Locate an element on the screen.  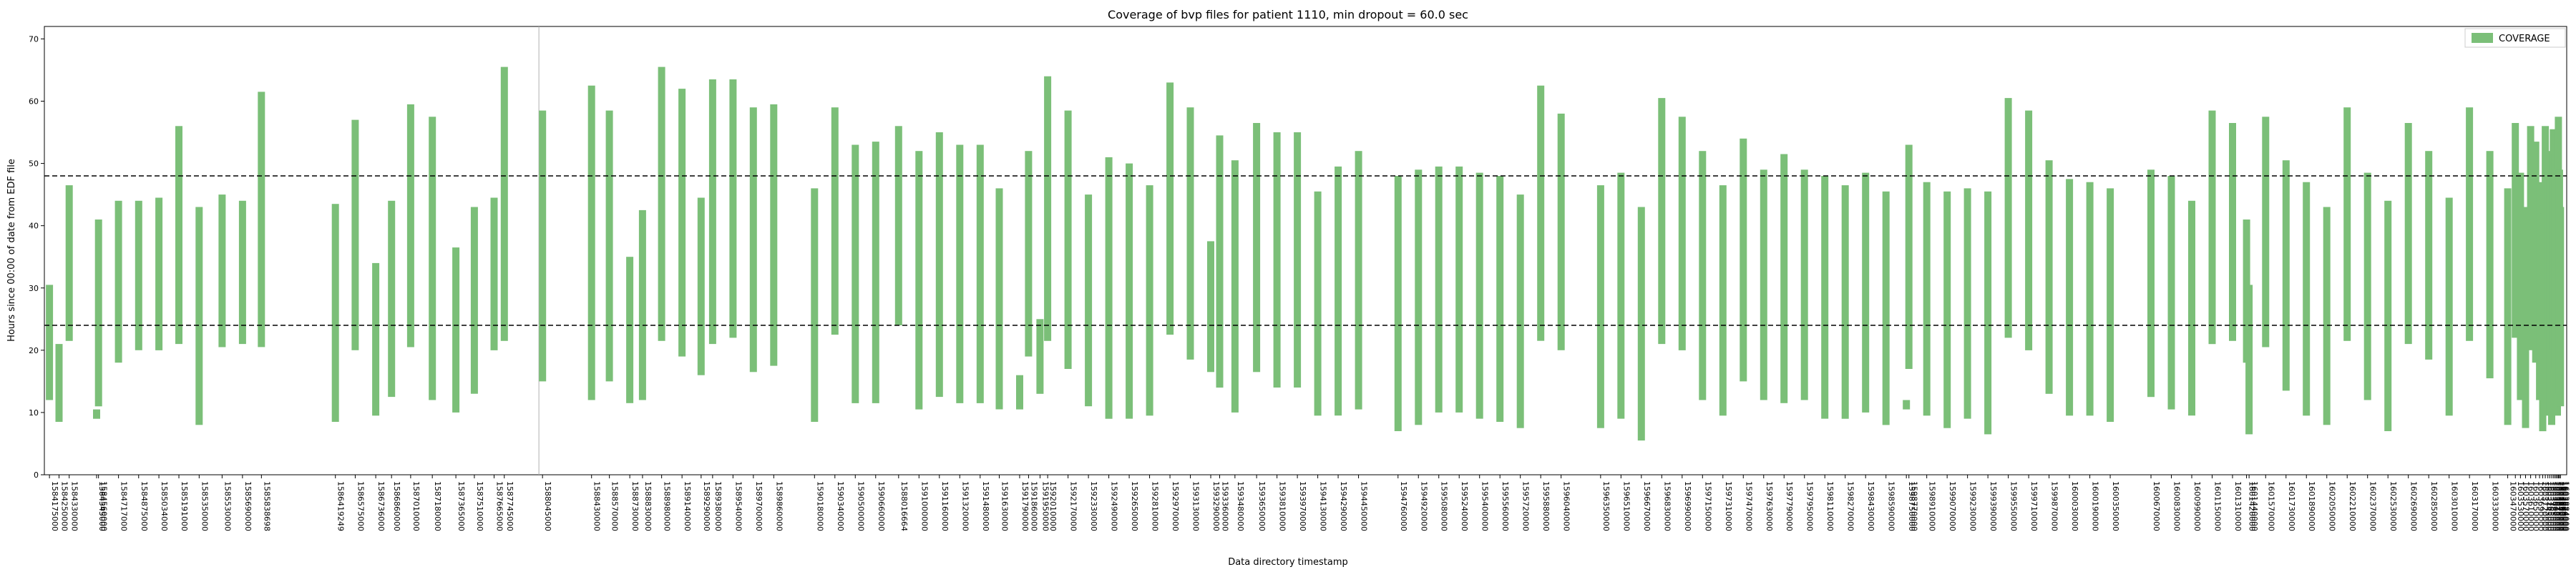
x-tick-label: 1587180000 is located at coordinates (437, 506).